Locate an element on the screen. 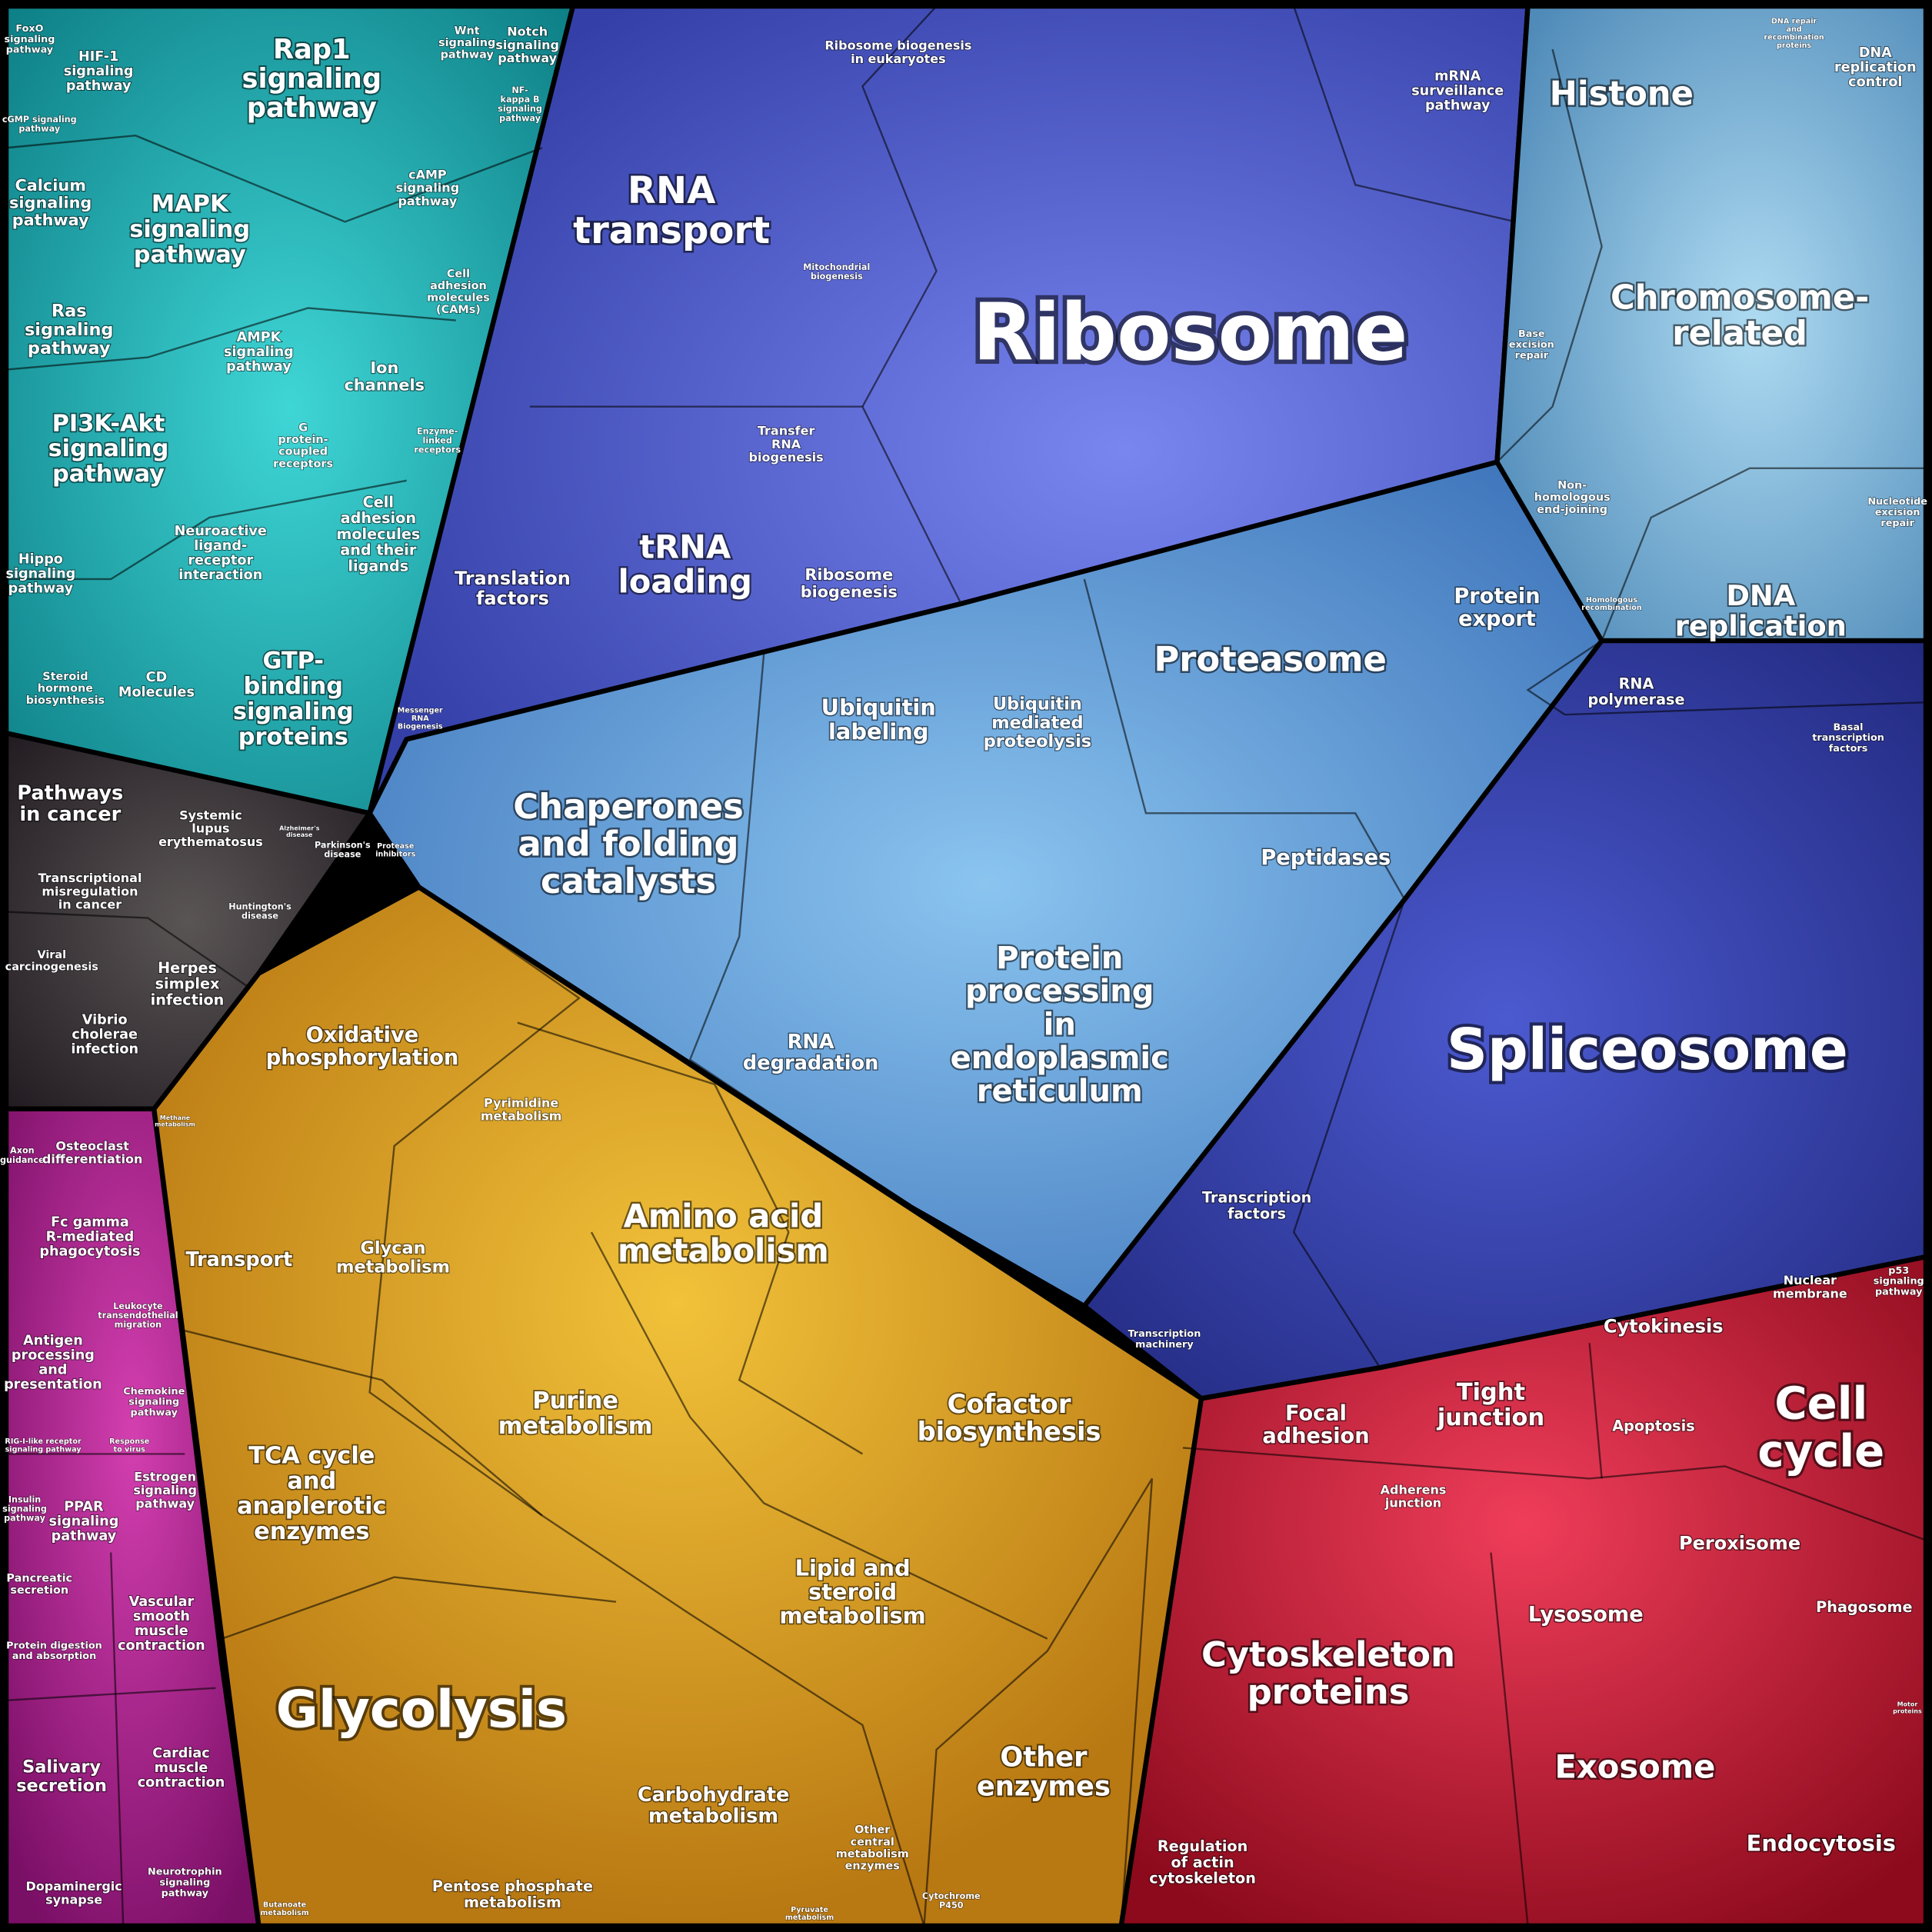 The image size is (1932, 1932). region-label: P450 is located at coordinates (951, 1905).